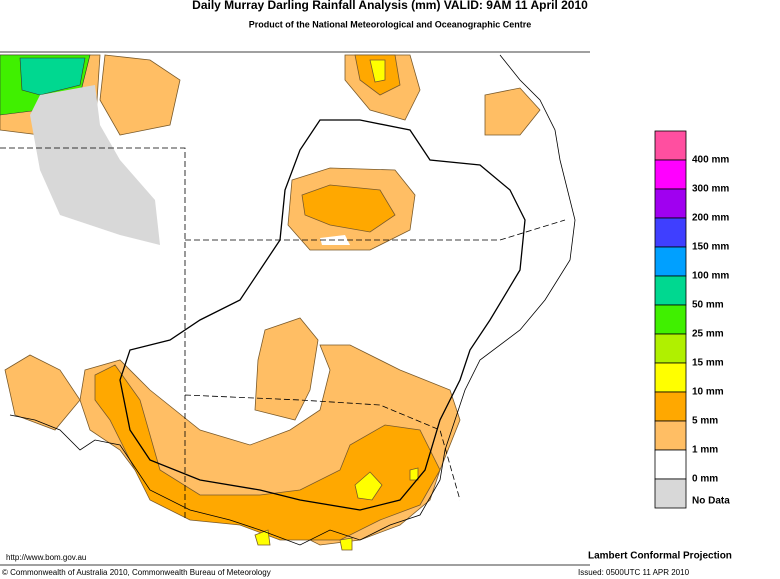 The width and height of the screenshot is (780, 579). I want to click on legend-label: No Data, so click(711, 501).